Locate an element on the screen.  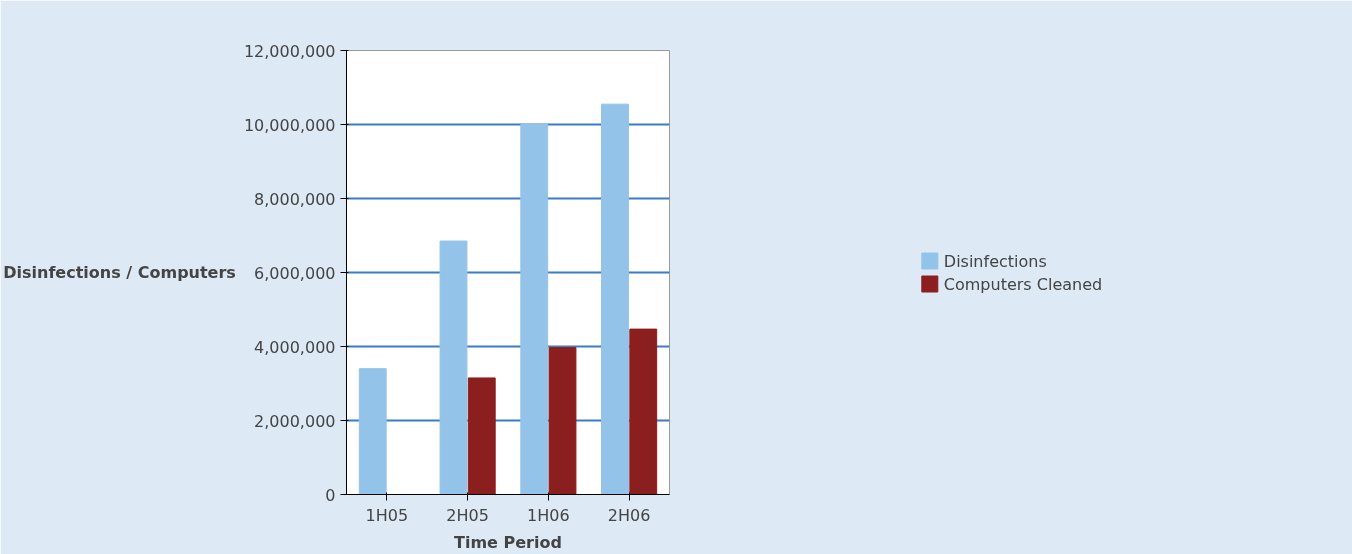
y-tick-label: 12,000,000 is located at coordinates (289, 51).